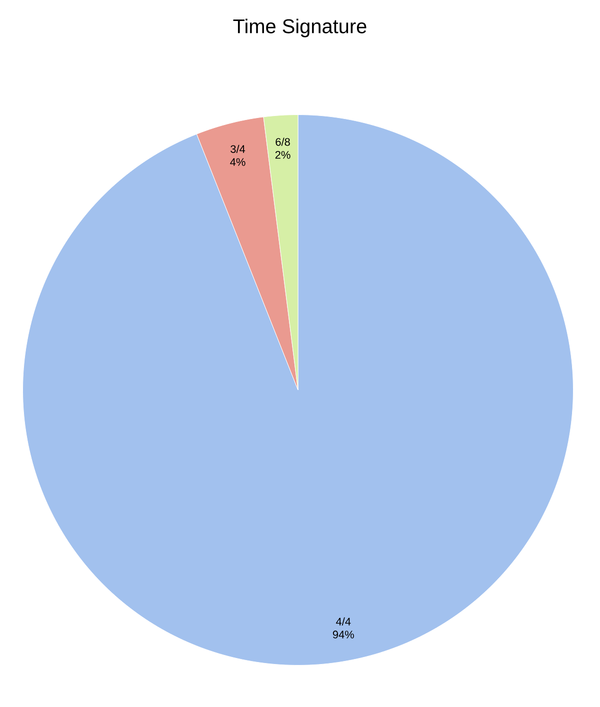  I want to click on data-label: 4%, so click(238, 162).